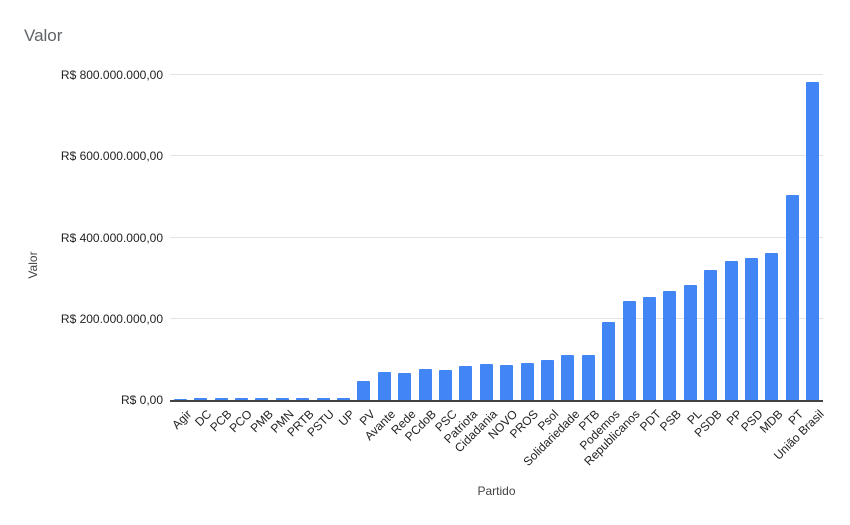 The width and height of the screenshot is (850, 525). Describe the element at coordinates (752, 328) in the screenshot. I see `bar-psd` at that location.